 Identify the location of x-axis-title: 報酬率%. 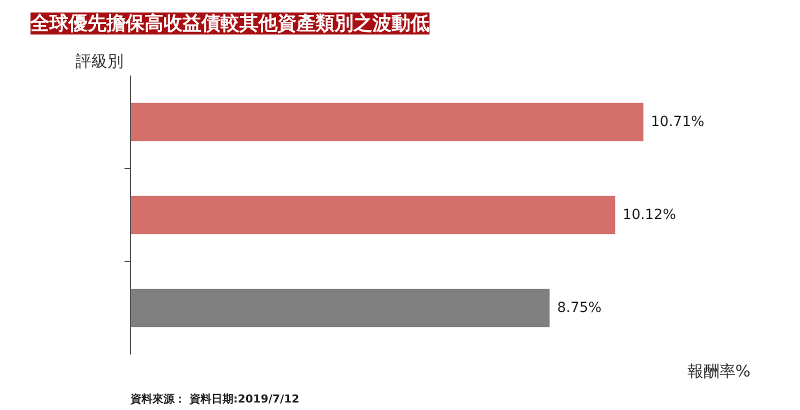
(718, 371).